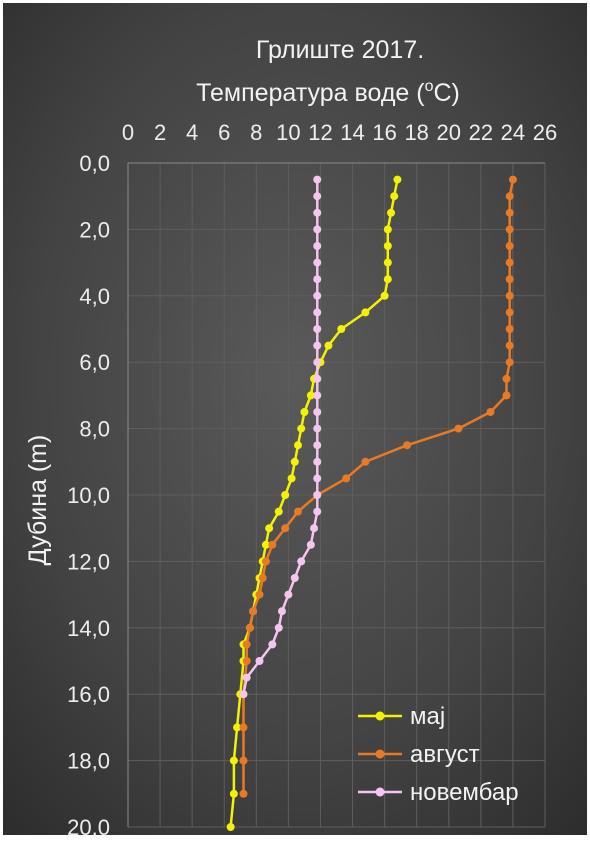 This screenshot has width=590, height=843. I want to click on y-tick-label: 18,0, so click(88, 761).